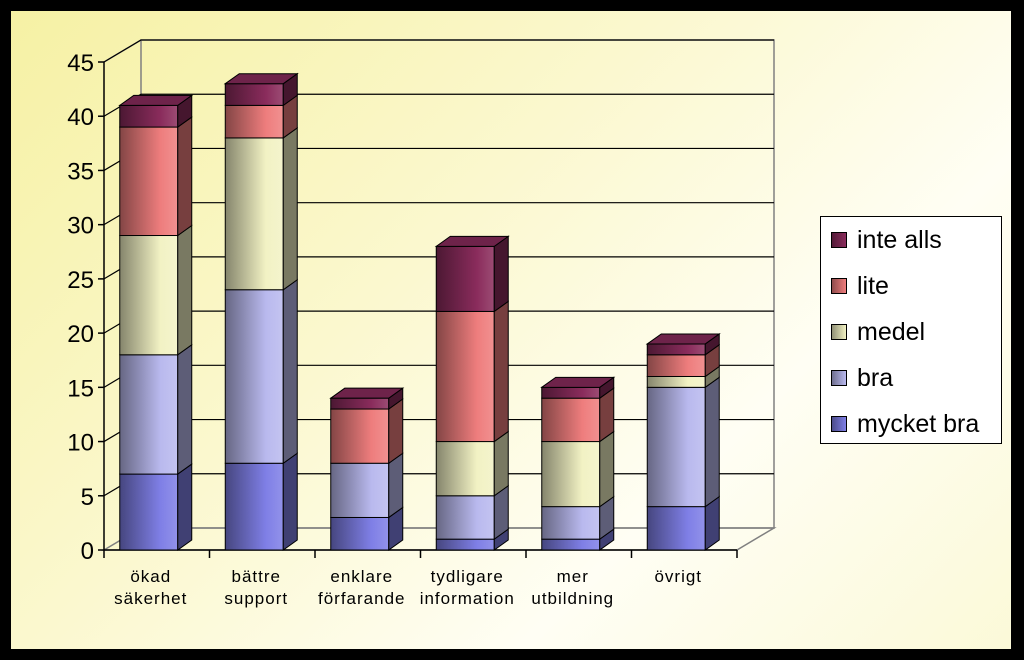 The height and width of the screenshot is (660, 1024). What do you see at coordinates (573, 576) in the screenshot?
I see `category-label: mer` at bounding box center [573, 576].